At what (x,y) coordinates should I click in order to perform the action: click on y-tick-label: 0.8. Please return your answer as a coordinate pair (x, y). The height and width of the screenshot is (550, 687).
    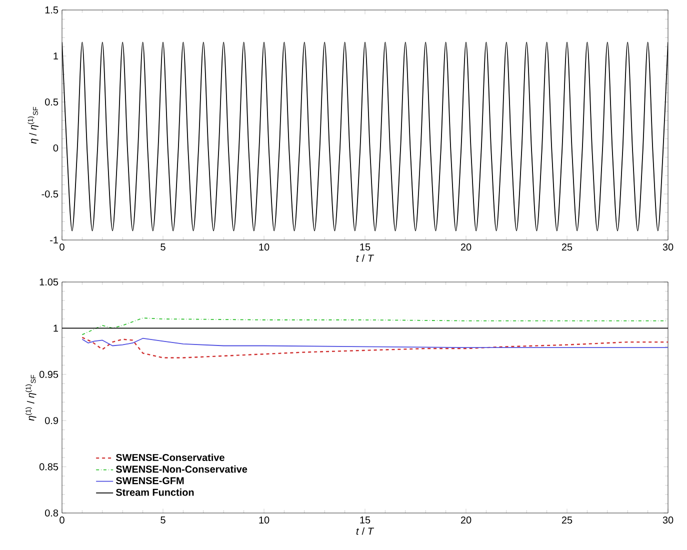
    Looking at the image, I should click on (51, 513).